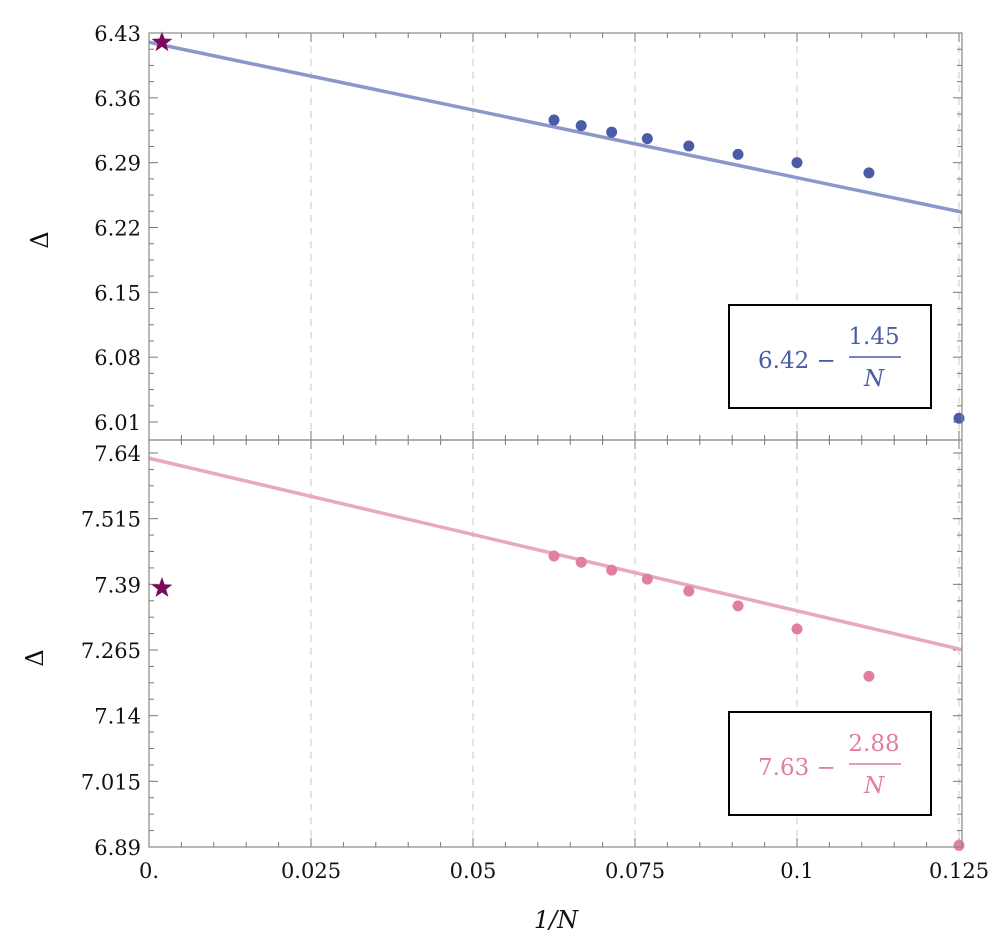 This screenshot has height=939, width=996. Describe the element at coordinates (117, 848) in the screenshot. I see `y-tick-label: 6.89` at that location.